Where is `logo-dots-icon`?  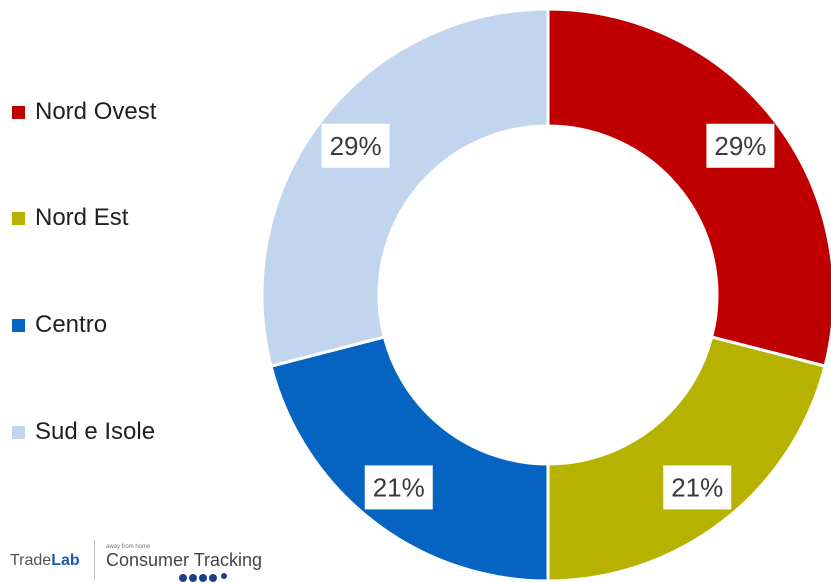
logo-dots-icon is located at coordinates (203, 577).